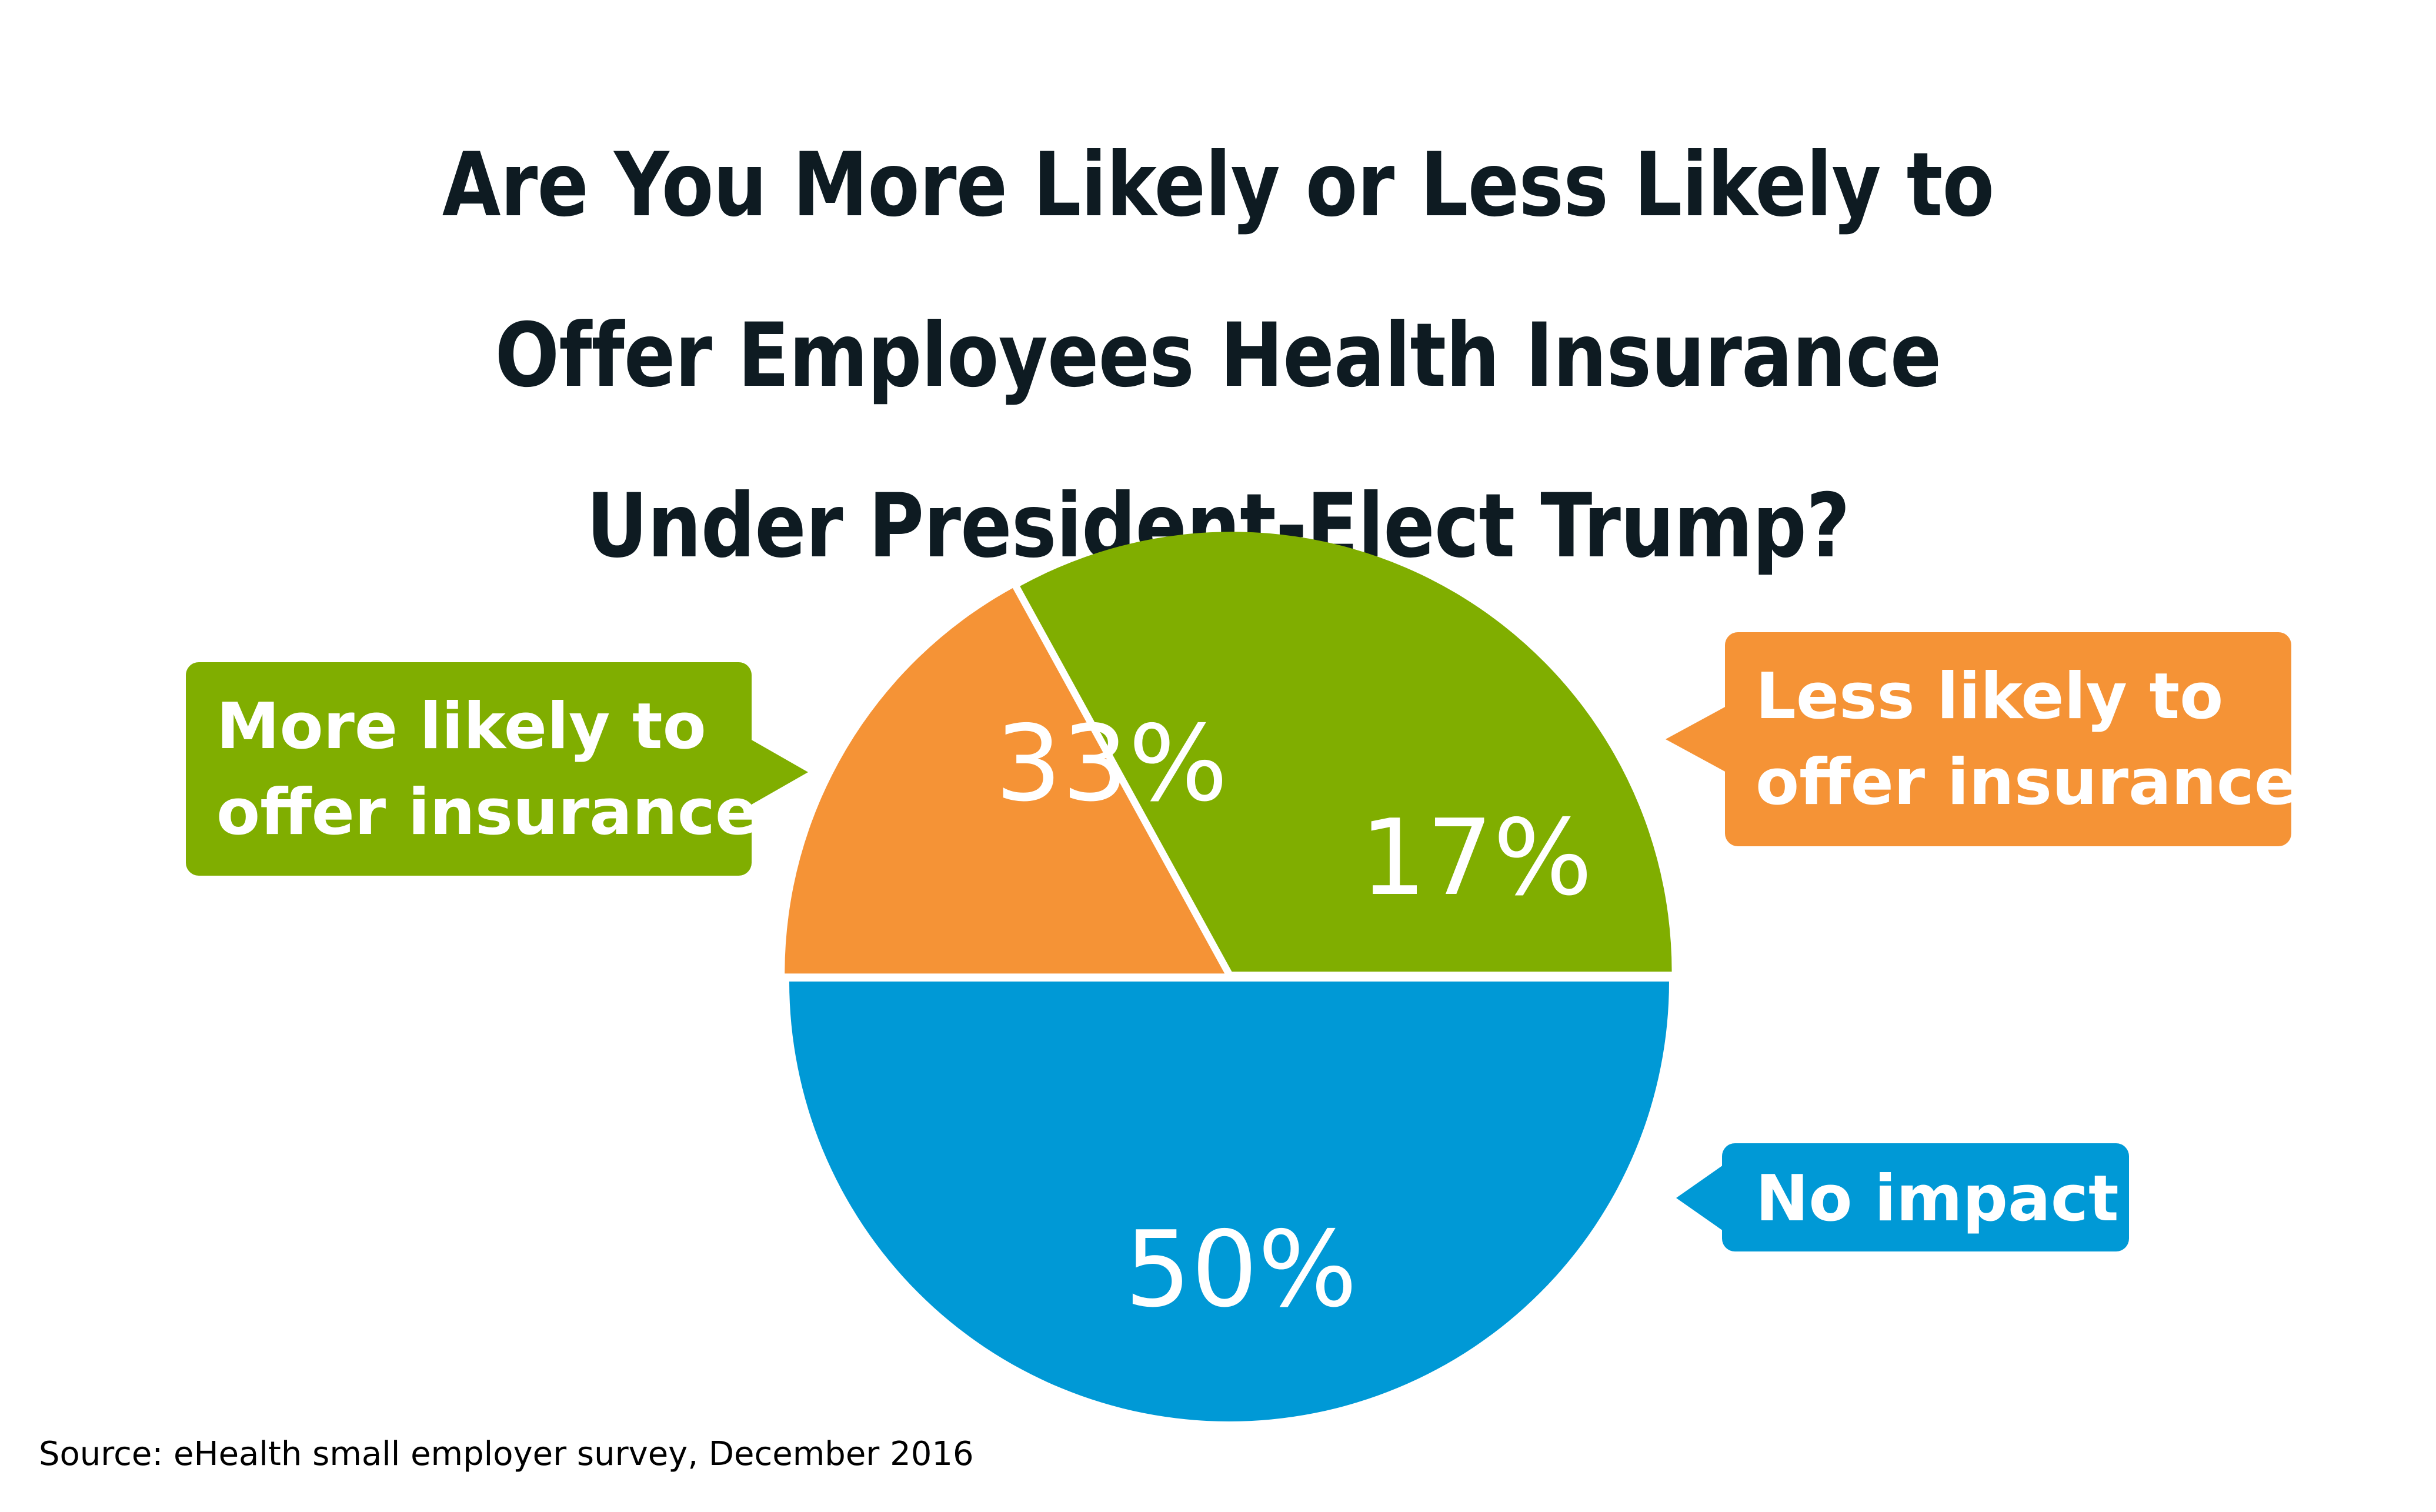  I want to click on callout-more-likely-to-offer-insurance: More likely to offer insurance, so click(497, 769).